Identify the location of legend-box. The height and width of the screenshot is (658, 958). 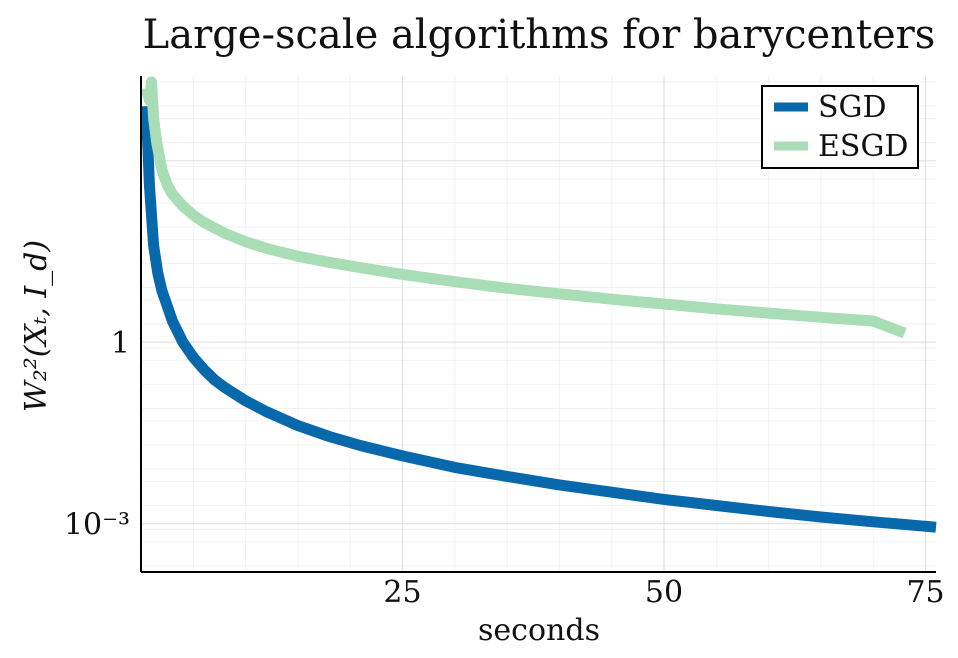
(840, 127).